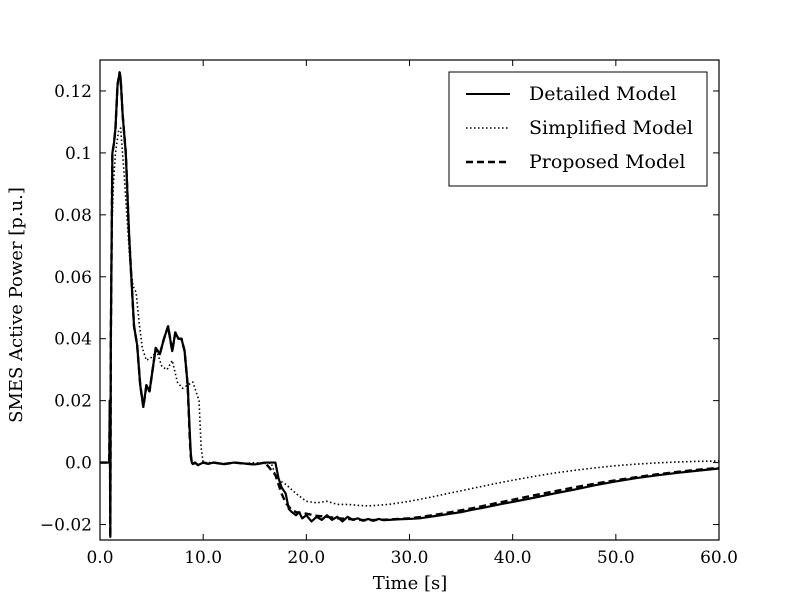 The height and width of the screenshot is (600, 800). I want to click on x-tick-label: 30.0, so click(410, 558).